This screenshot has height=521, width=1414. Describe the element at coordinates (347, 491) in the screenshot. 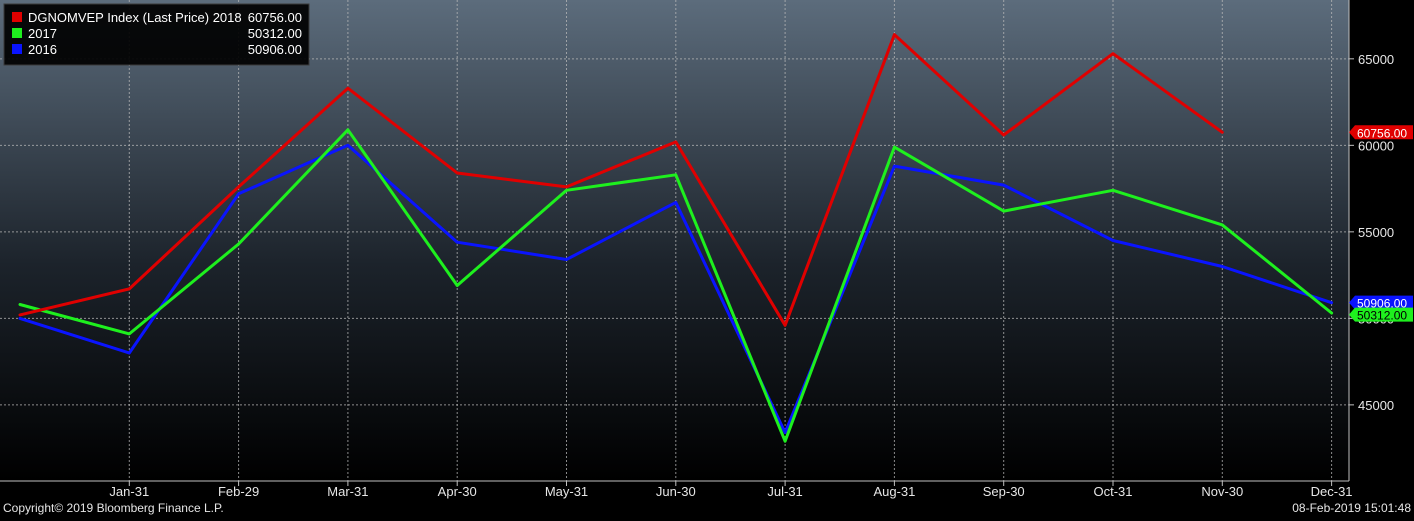

I see `x-tick-label: Mar-31` at that location.